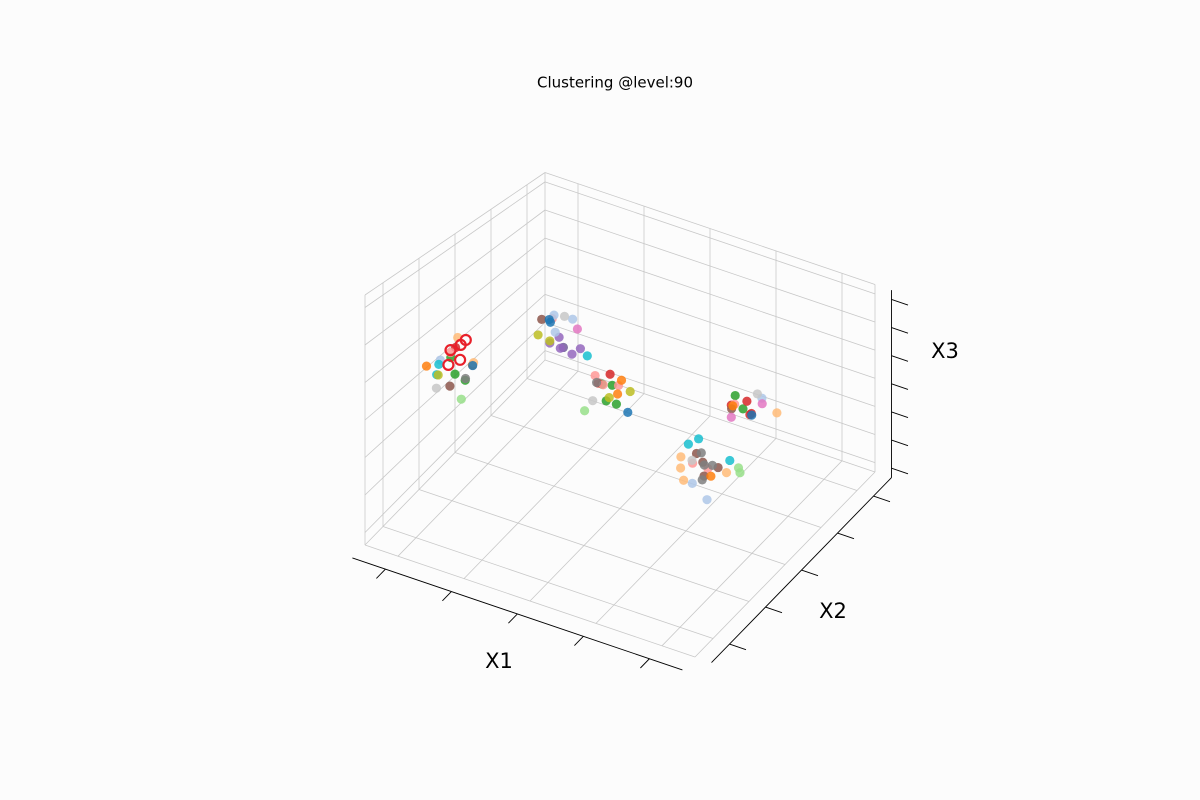  What do you see at coordinates (833, 611) in the screenshot?
I see `y-axis-label: X2` at bounding box center [833, 611].